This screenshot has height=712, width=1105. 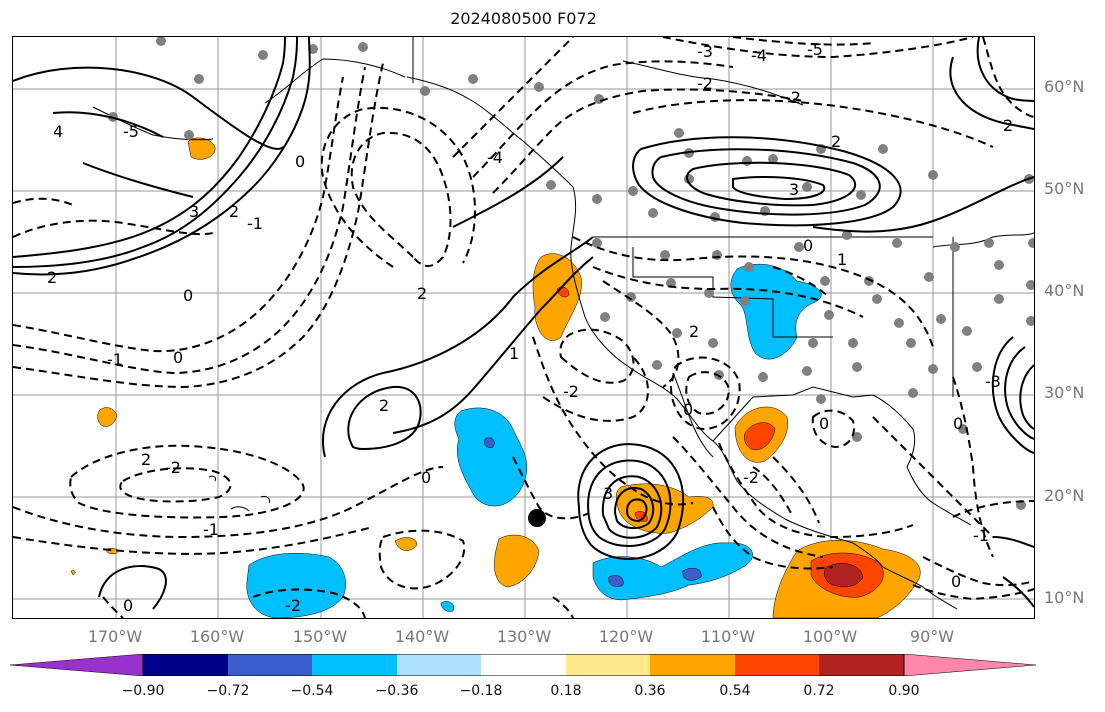 I want to click on colorbar-tick: 0.36, so click(x=650, y=691).